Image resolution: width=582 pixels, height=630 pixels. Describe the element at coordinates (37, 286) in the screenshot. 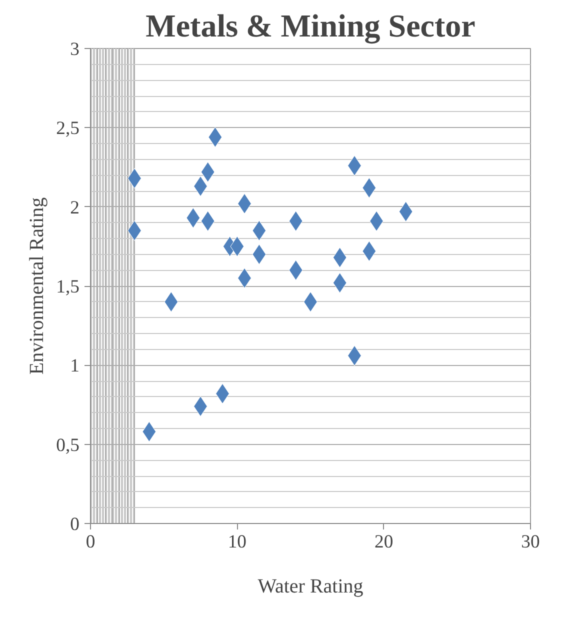

I see `y-axis-title: Environmental Rating` at that location.